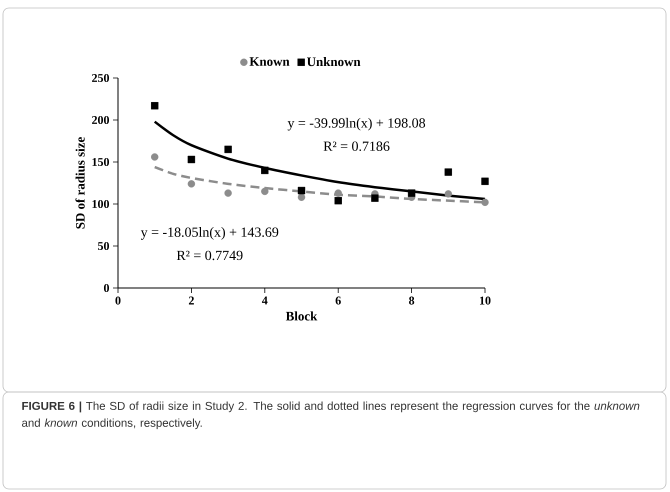 This screenshot has height=492, width=670. I want to click on annotation: y = -39.99ln(x) + 198.08, so click(357, 124).